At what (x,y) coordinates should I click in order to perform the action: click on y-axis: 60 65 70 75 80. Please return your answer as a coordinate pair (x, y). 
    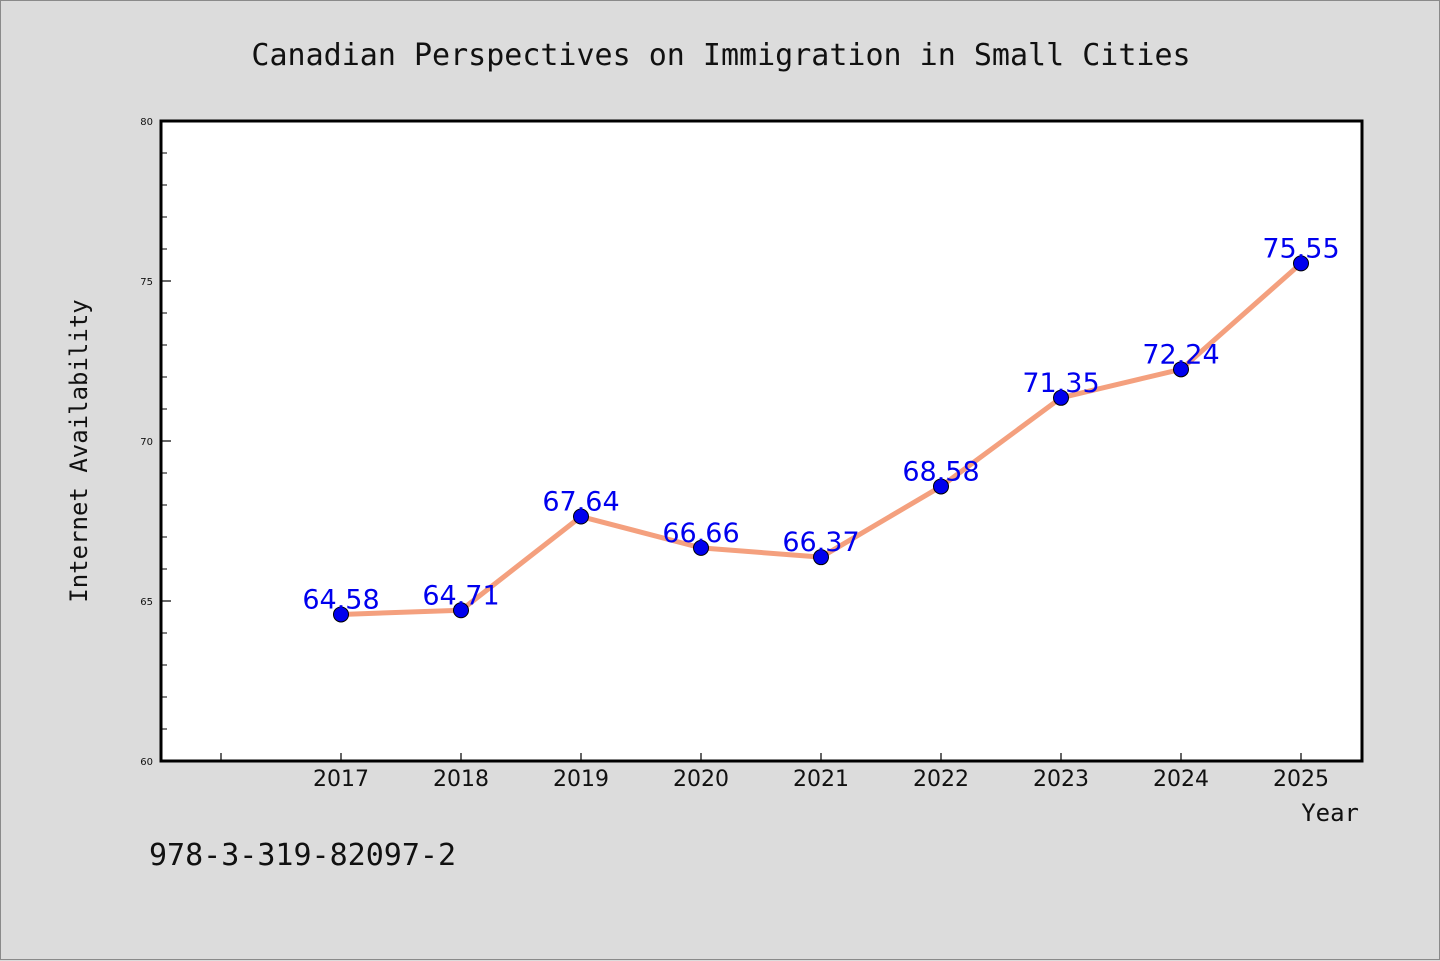
    Looking at the image, I should click on (155, 442).